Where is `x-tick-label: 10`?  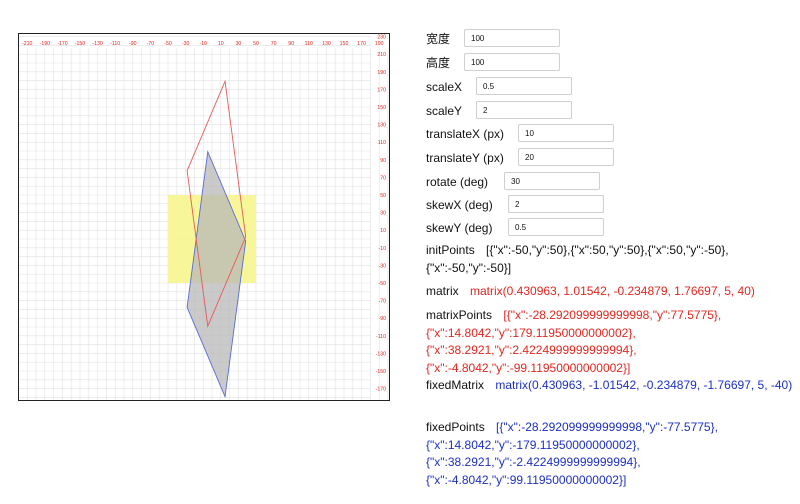 x-tick-label: 10 is located at coordinates (221, 44).